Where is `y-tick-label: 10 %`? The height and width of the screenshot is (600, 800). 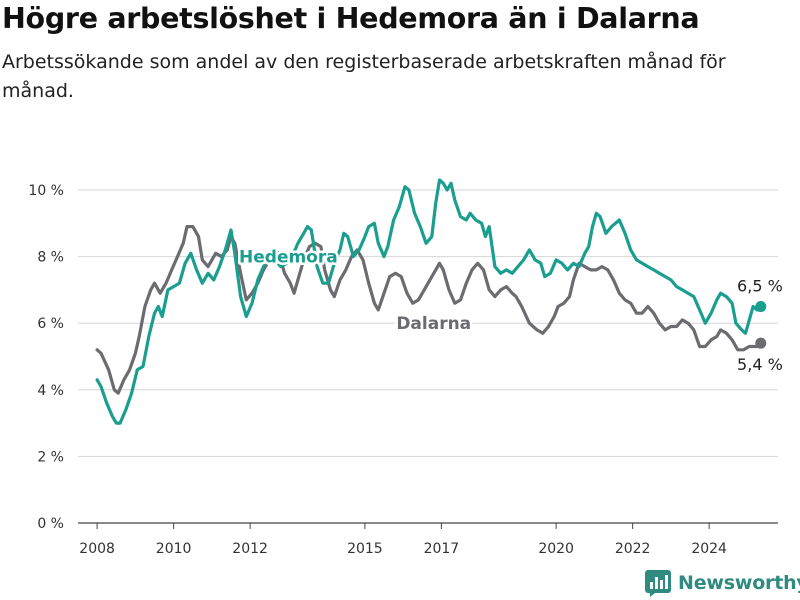 y-tick-label: 10 % is located at coordinates (46, 191).